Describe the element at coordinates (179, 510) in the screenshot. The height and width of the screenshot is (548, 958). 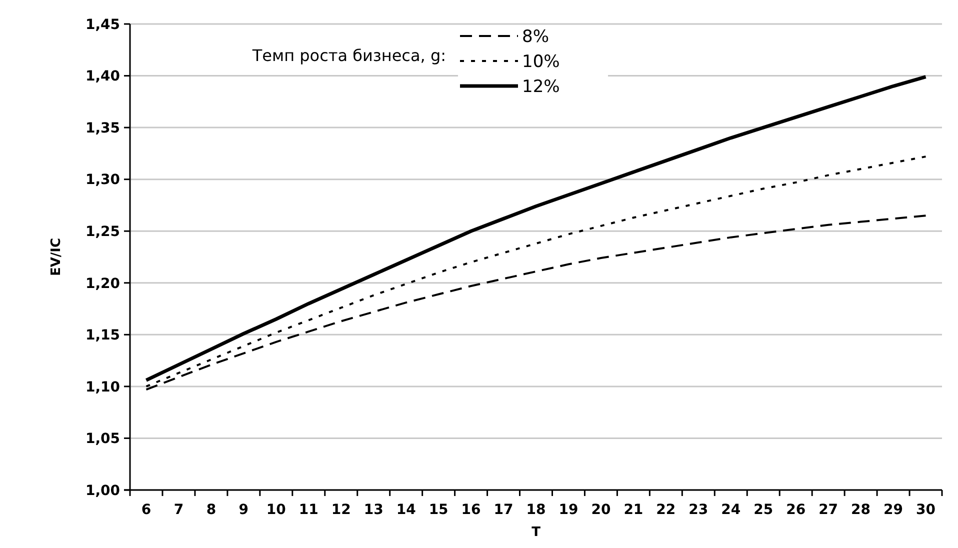
I see `x-tick-label: 7` at that location.